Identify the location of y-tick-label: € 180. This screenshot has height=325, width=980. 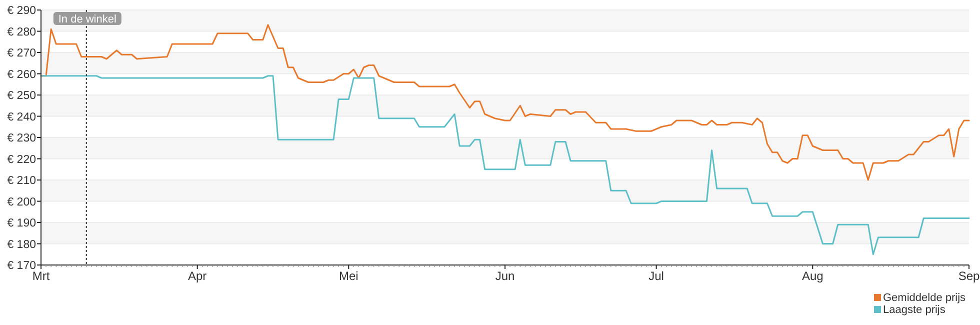
(21, 244).